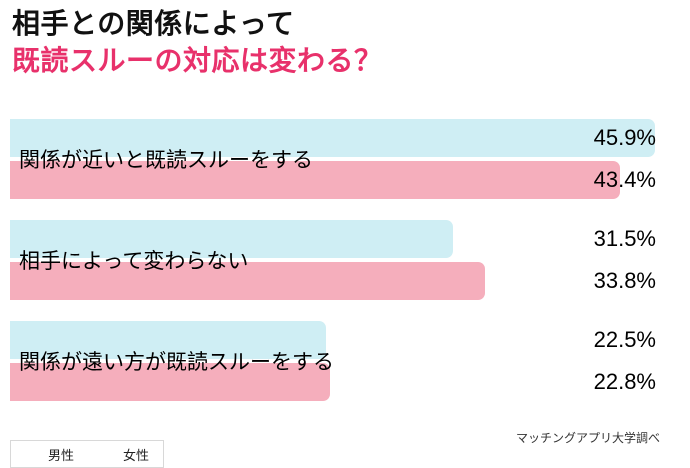 Image resolution: width=690 pixels, height=468 pixels. What do you see at coordinates (104, 454) in the screenshot?
I see `female-color-swatch` at bounding box center [104, 454].